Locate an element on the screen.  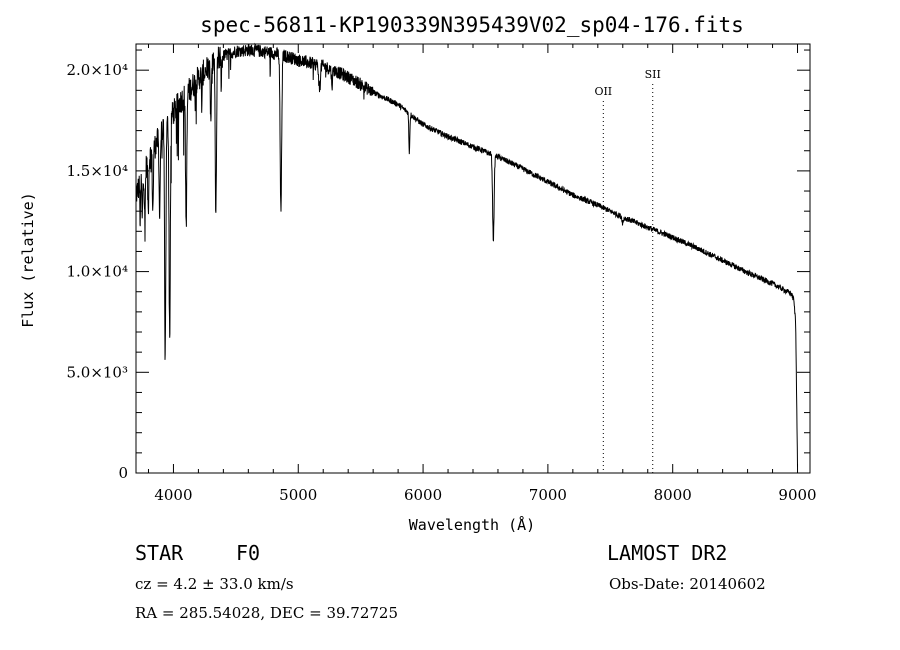
y-tick-label: 5.0×10³ is located at coordinates (97, 372).